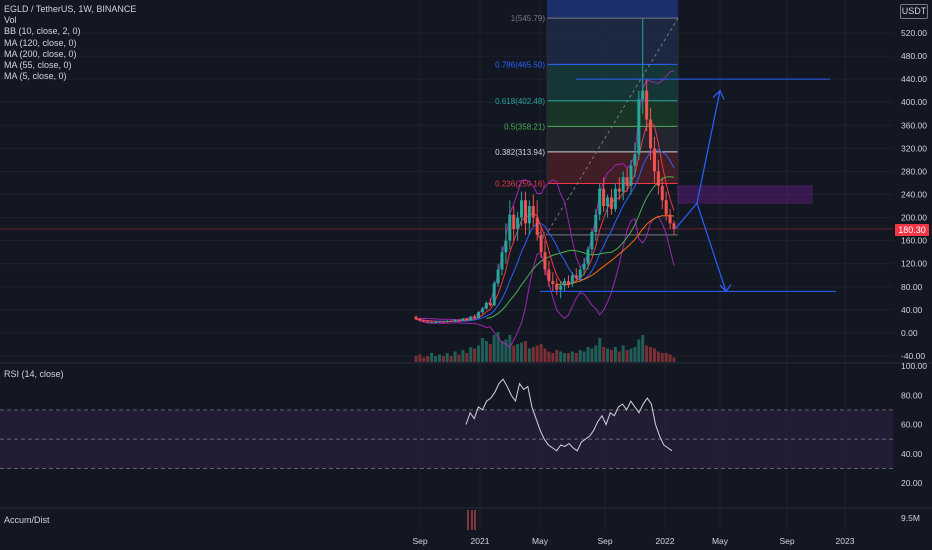 The image size is (932, 550). Describe the element at coordinates (38, 65) in the screenshot. I see `indicator-ma55: MA (55, close, 0)` at that location.